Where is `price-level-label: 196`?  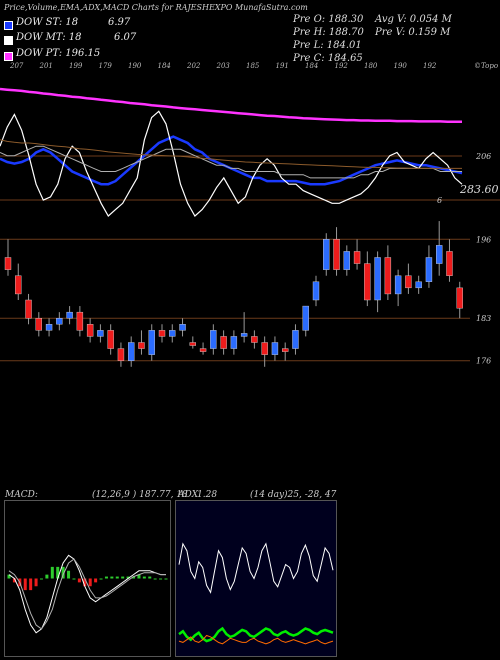 price-level-label: 196 is located at coordinates (483, 239).